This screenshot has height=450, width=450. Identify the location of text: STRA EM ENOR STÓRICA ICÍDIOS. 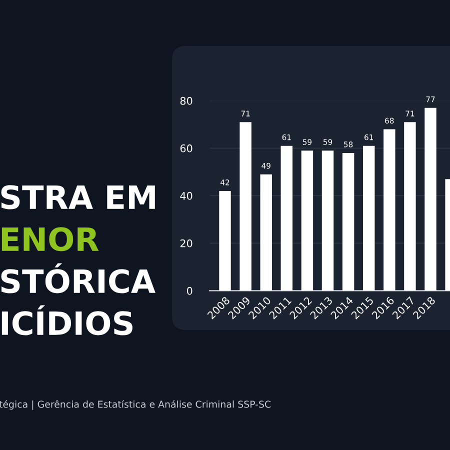
(78, 260).